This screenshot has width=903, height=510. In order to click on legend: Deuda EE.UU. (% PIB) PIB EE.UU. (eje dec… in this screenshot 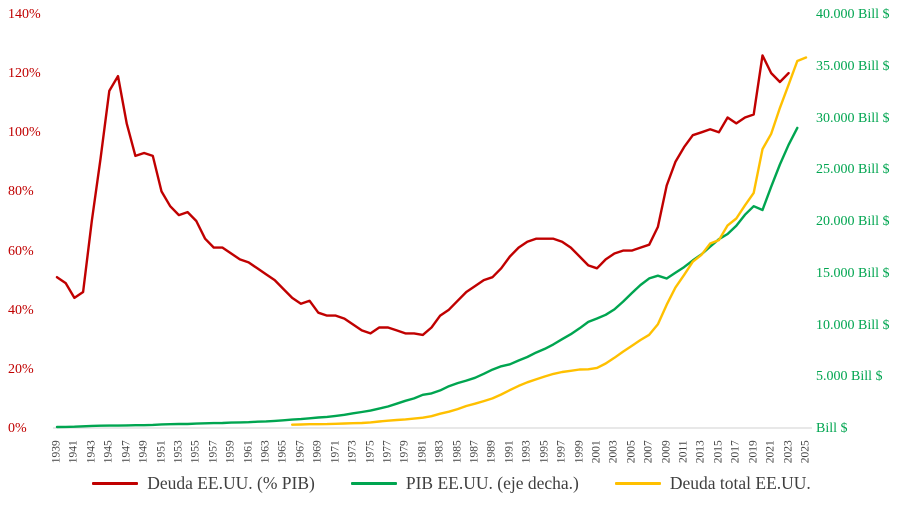, I will do `click(451, 483)`.